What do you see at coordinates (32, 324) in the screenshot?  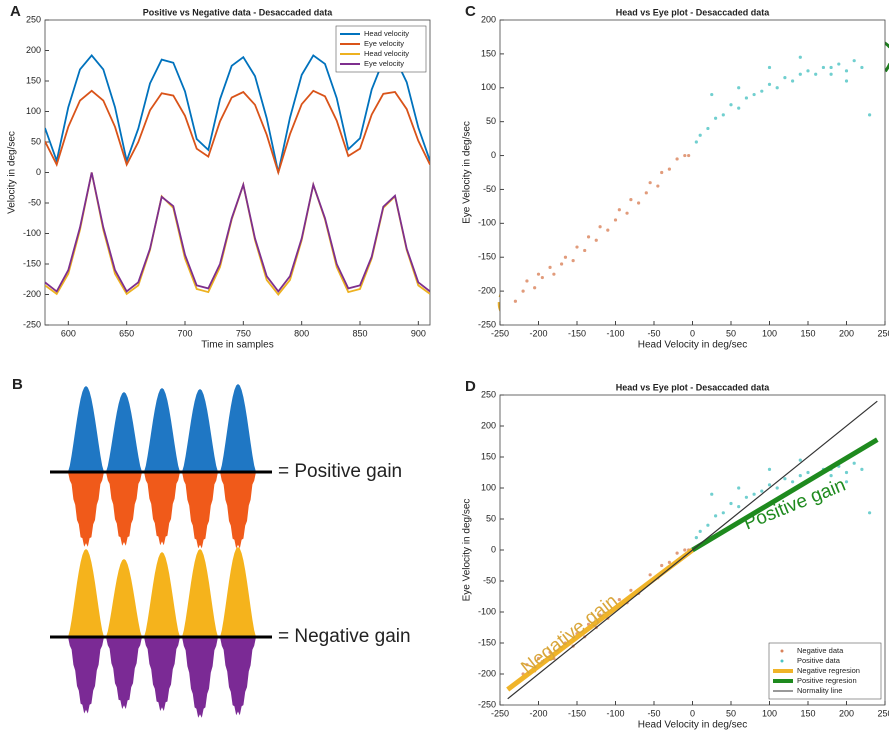 I see `y-tick-label: -250` at bounding box center [32, 324].